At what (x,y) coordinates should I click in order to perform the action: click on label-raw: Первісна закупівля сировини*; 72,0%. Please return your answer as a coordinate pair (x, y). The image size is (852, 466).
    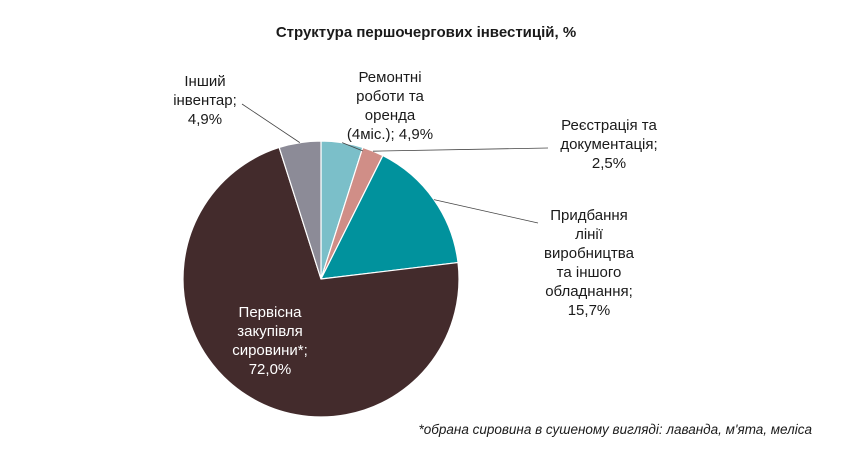
    Looking at the image, I should click on (270, 341).